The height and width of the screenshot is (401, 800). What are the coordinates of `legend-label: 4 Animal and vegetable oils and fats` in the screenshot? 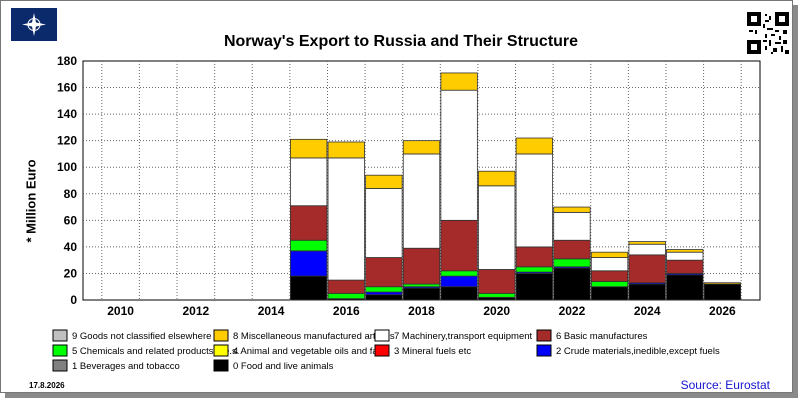 It's located at (309, 351).